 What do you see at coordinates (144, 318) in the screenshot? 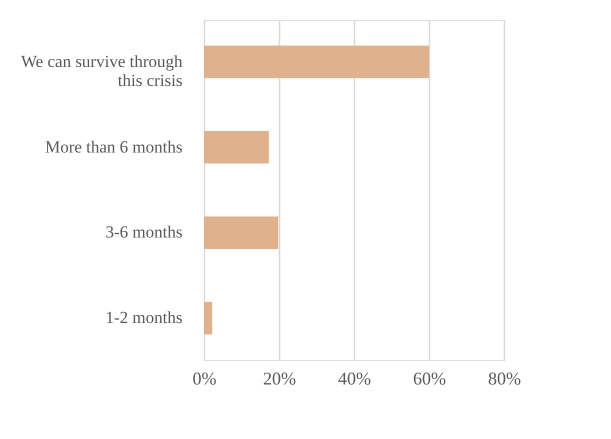
I see `y-tick-label: 1-2 months` at bounding box center [144, 318].